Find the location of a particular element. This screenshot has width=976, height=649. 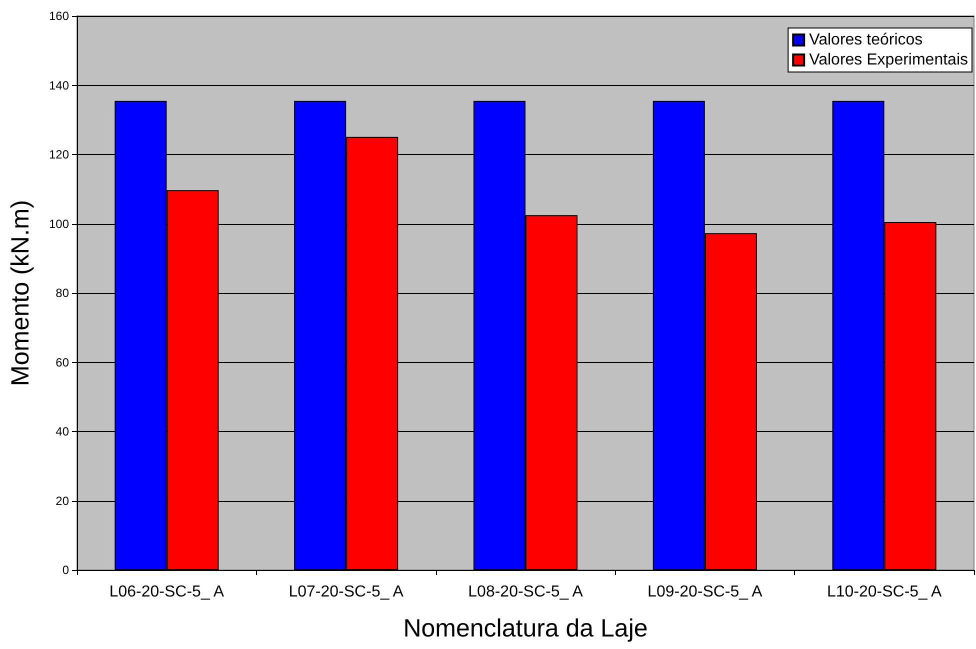

y-tick-label: 140 is located at coordinates (59, 85).